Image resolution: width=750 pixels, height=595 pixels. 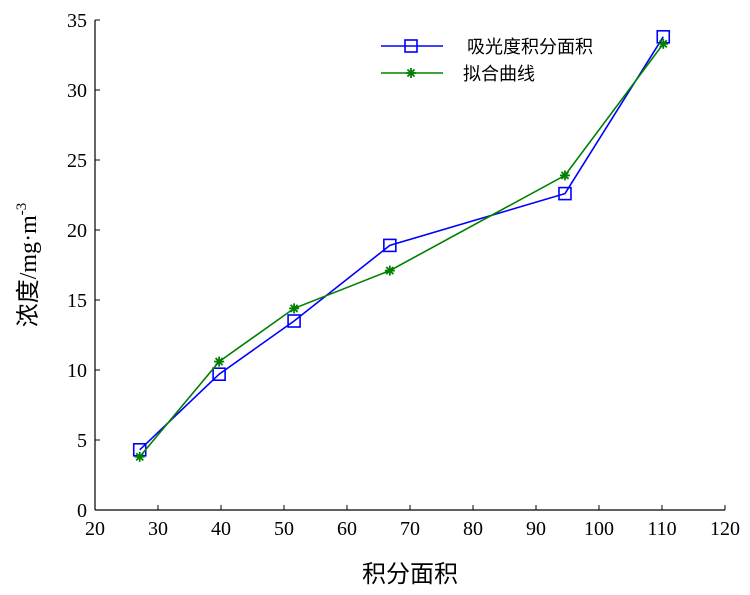 I want to click on x-tick-label: 100, so click(x=599, y=529).